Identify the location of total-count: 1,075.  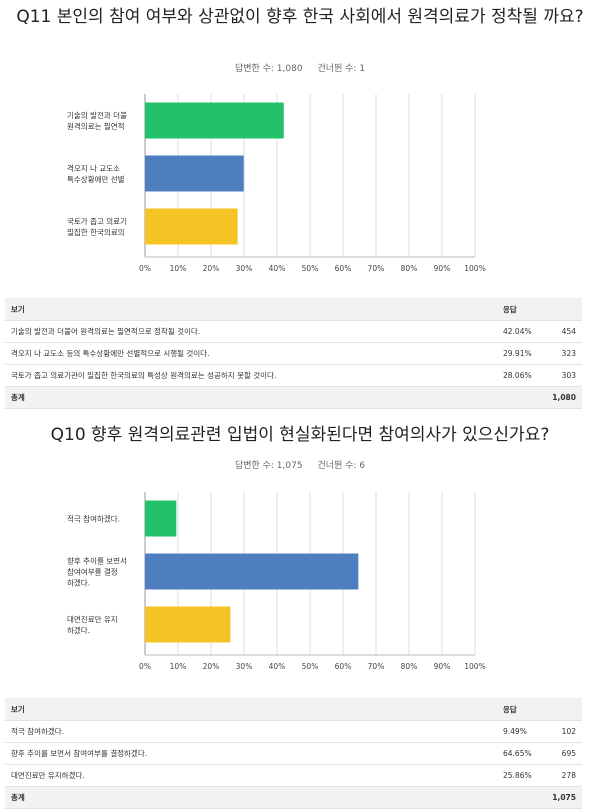
(562, 797).